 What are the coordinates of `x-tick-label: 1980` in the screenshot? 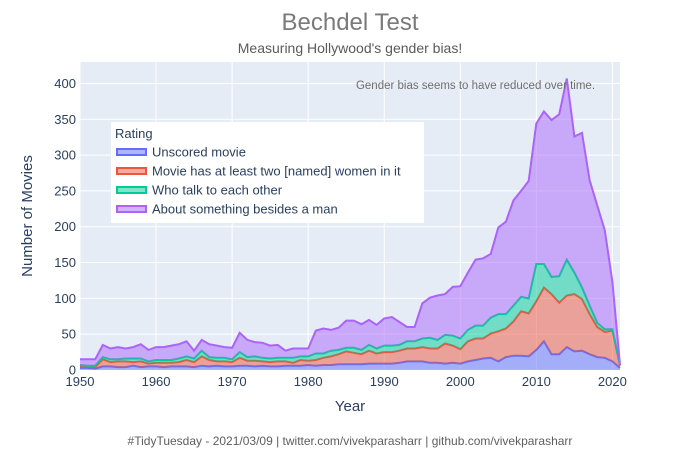 It's located at (308, 381).